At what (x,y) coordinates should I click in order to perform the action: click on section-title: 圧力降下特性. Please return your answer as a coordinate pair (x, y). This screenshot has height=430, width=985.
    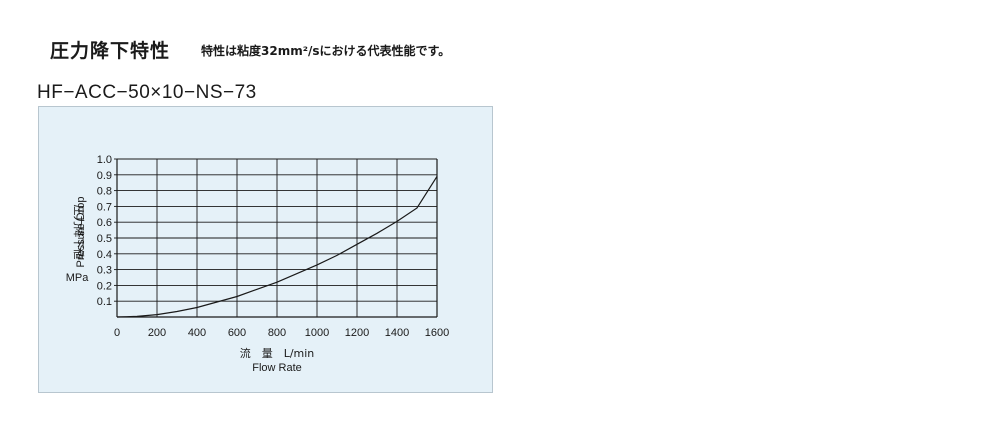
    Looking at the image, I should click on (110, 51).